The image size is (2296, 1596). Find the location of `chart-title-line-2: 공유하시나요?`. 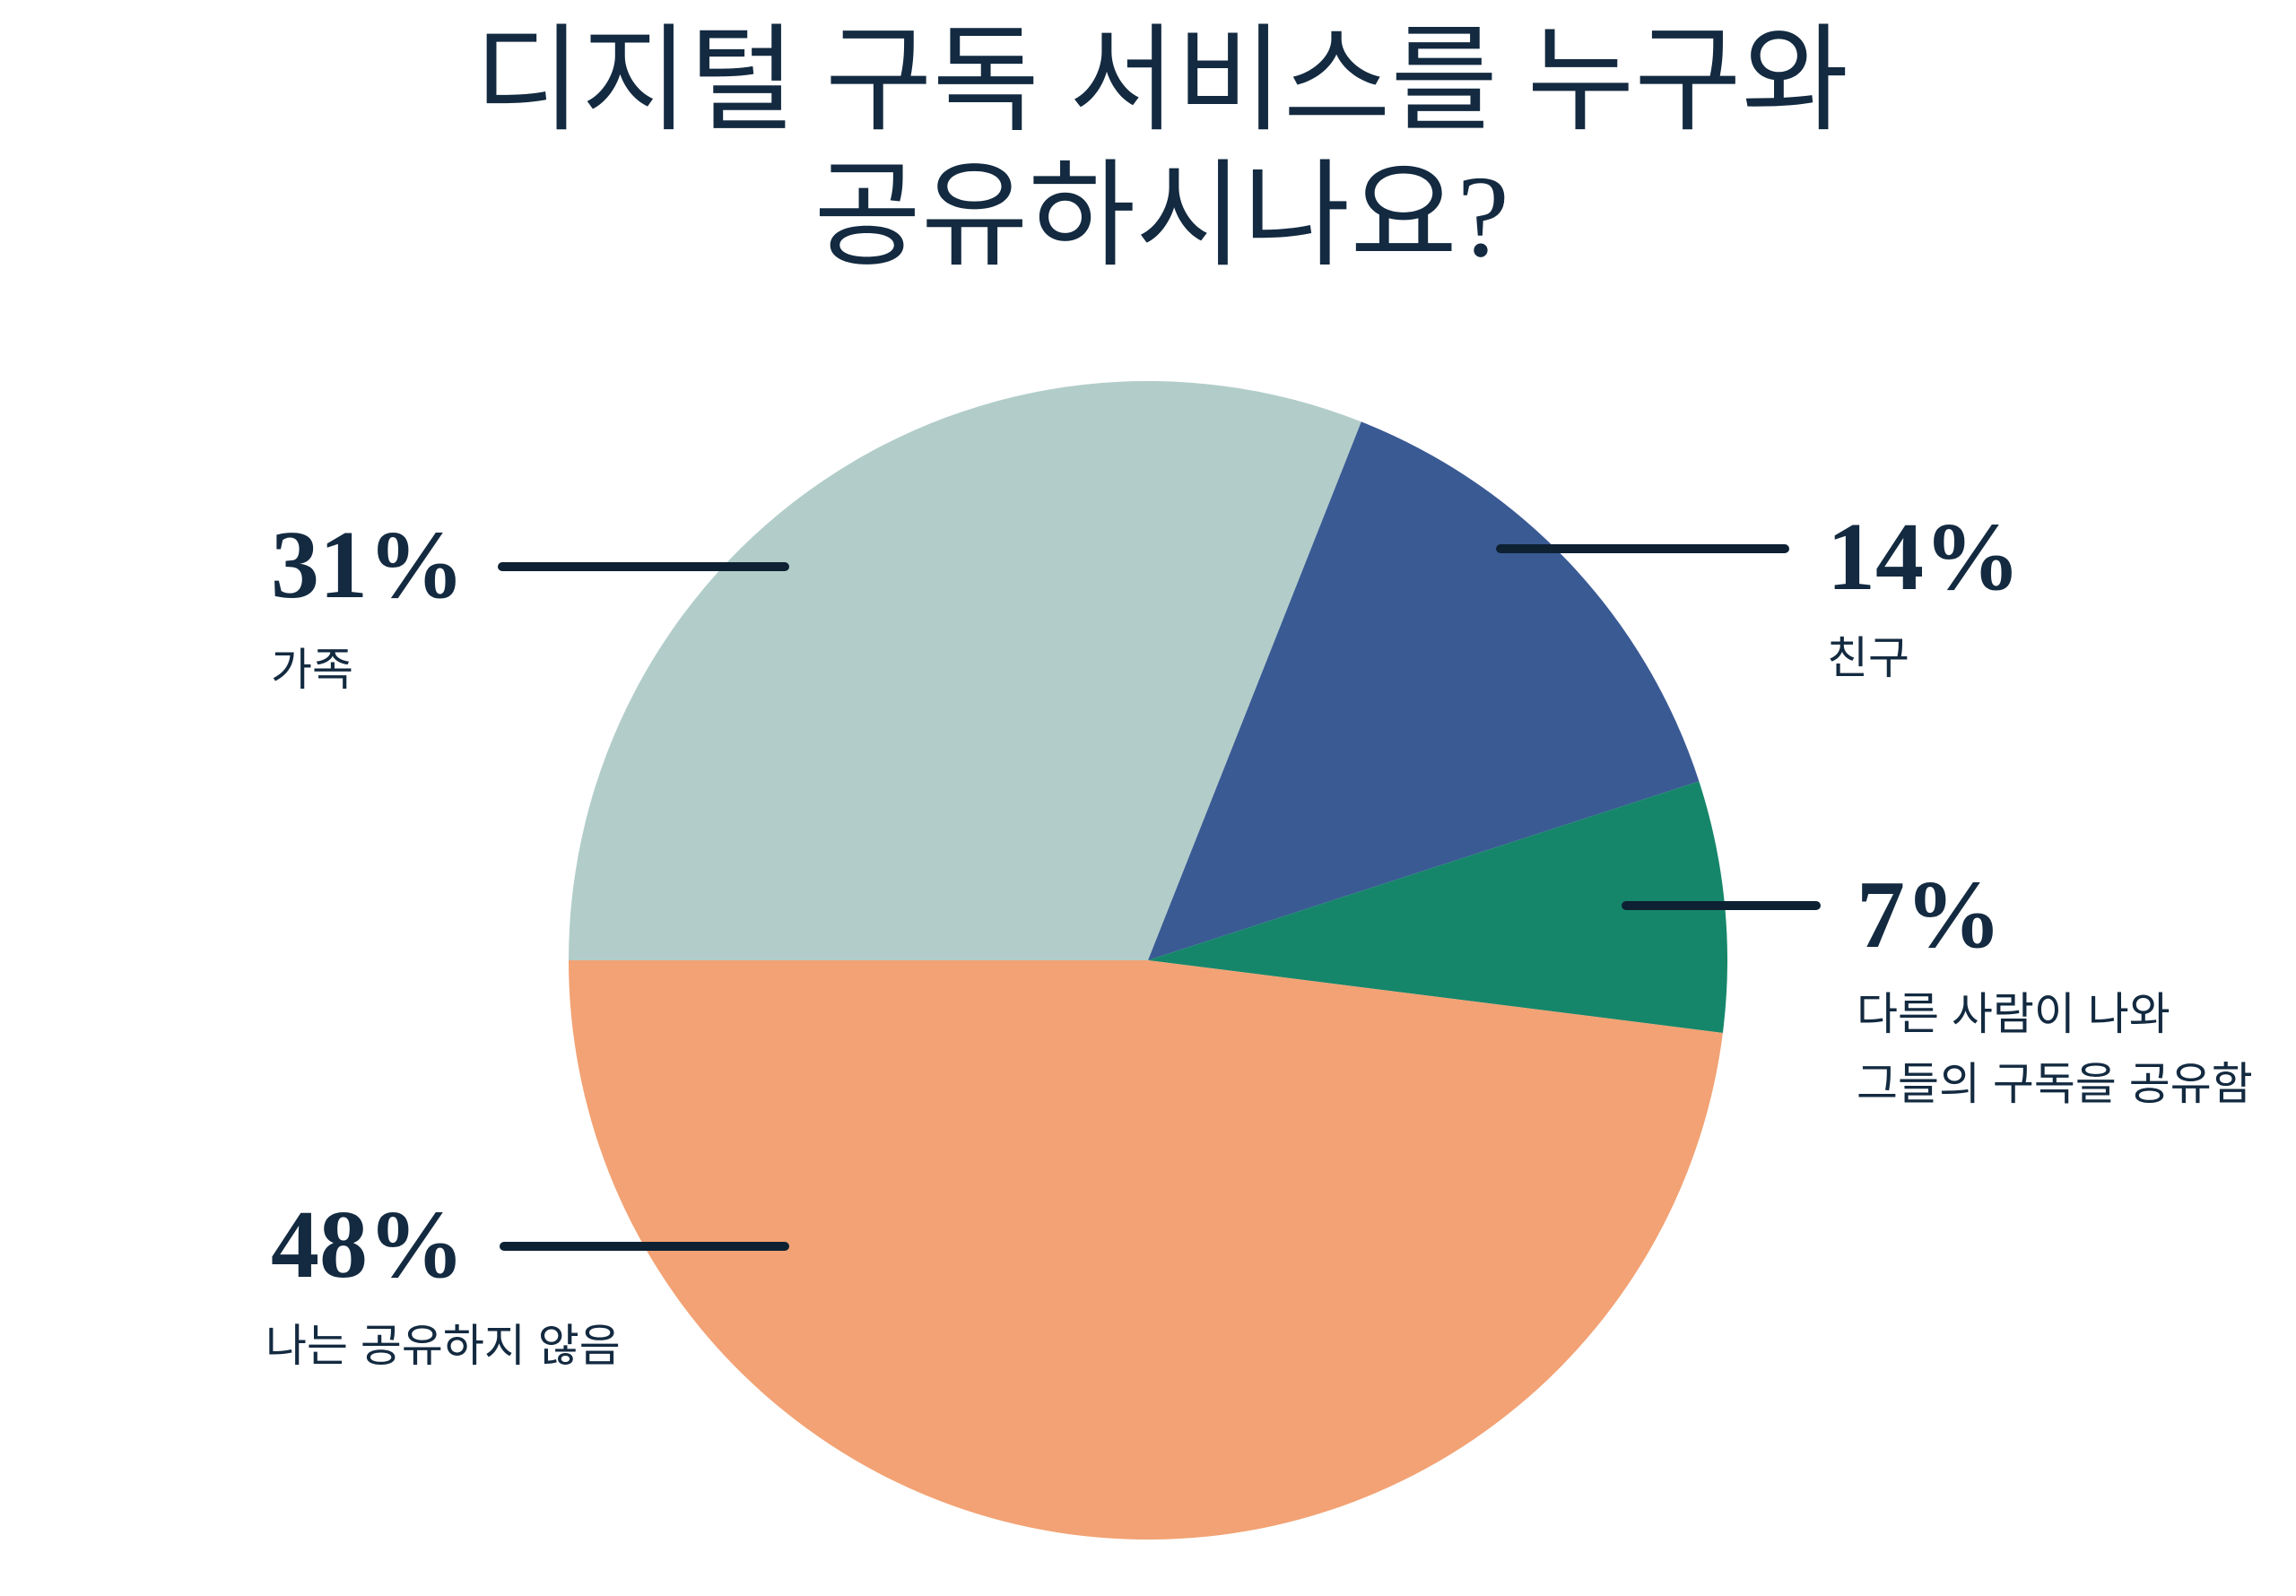

chart-title-line-2: 공유하시나요? is located at coordinates (1161, 217).